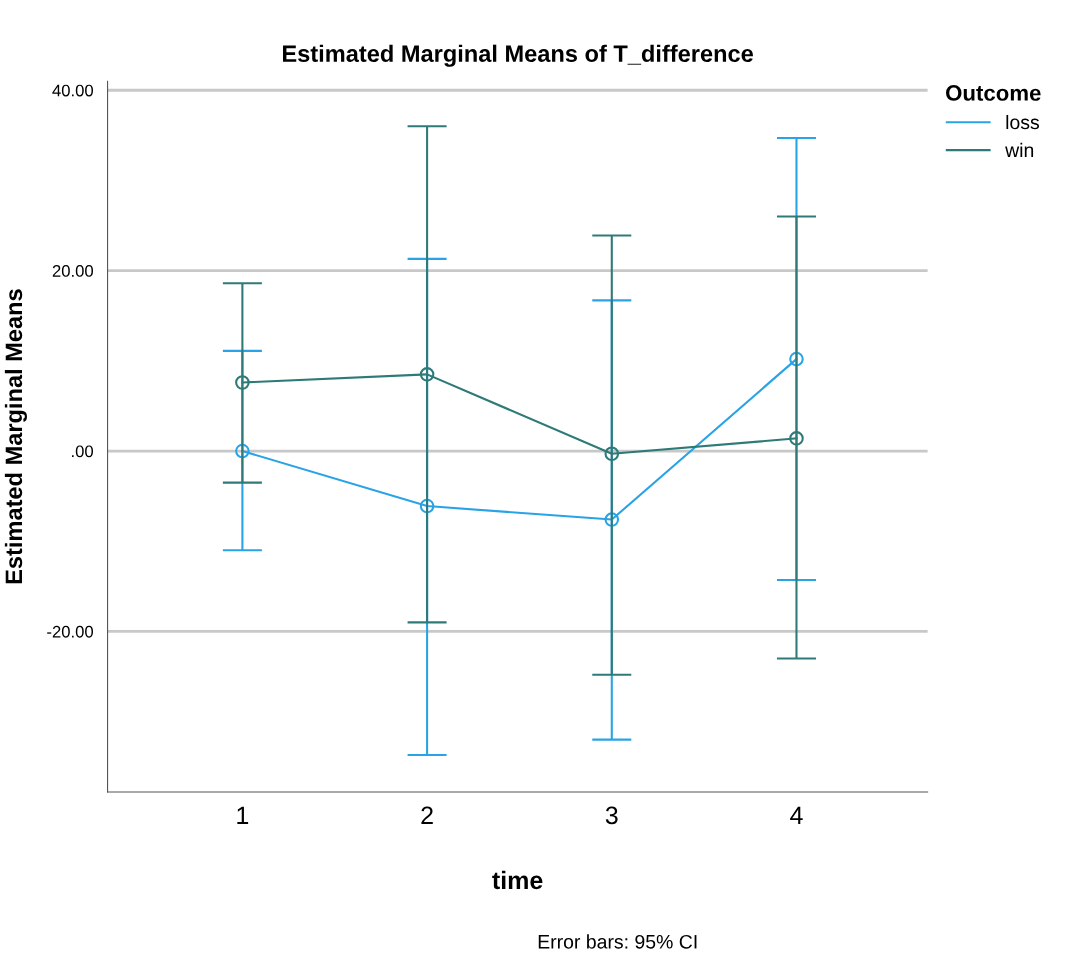 The width and height of the screenshot is (1065, 967). I want to click on text: Error bars: 95% CI, so click(617, 941).